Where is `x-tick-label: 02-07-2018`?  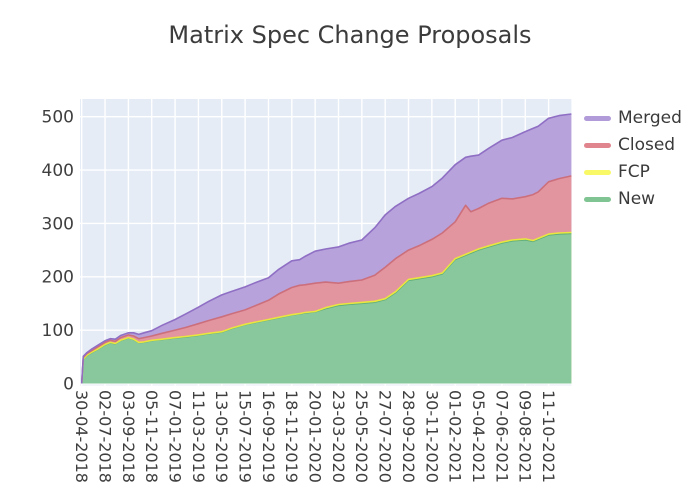 x-tick-label: 02-07-2018 is located at coordinates (104, 436).